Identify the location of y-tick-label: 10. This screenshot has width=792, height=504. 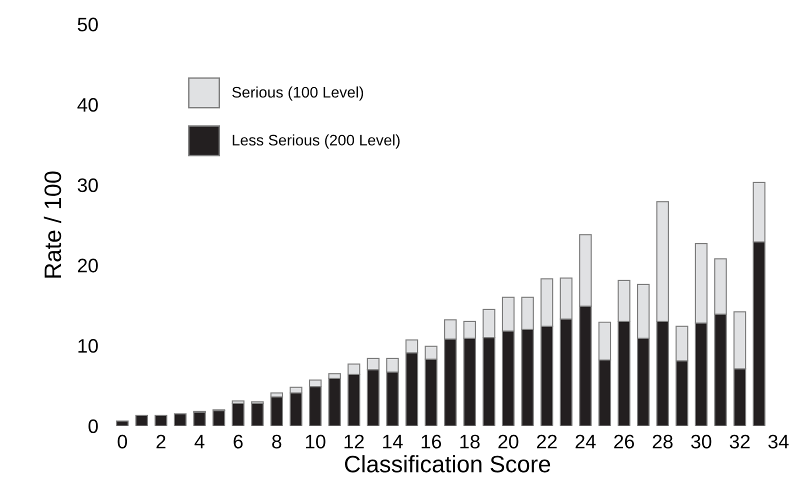
(88, 346).